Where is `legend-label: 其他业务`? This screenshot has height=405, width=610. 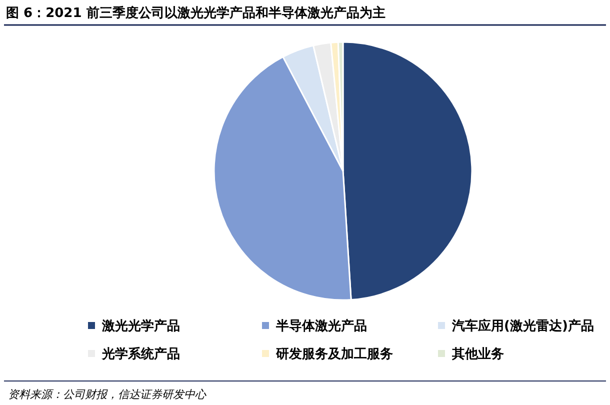 legend-label: 其他业务 is located at coordinates (477, 354).